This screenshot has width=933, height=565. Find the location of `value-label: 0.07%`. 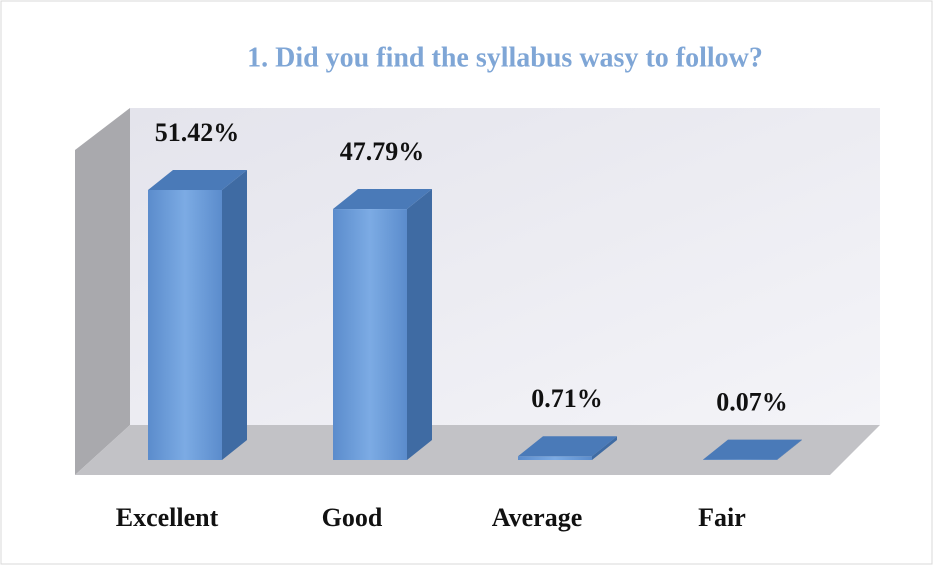

value-label: 0.07% is located at coordinates (752, 402).